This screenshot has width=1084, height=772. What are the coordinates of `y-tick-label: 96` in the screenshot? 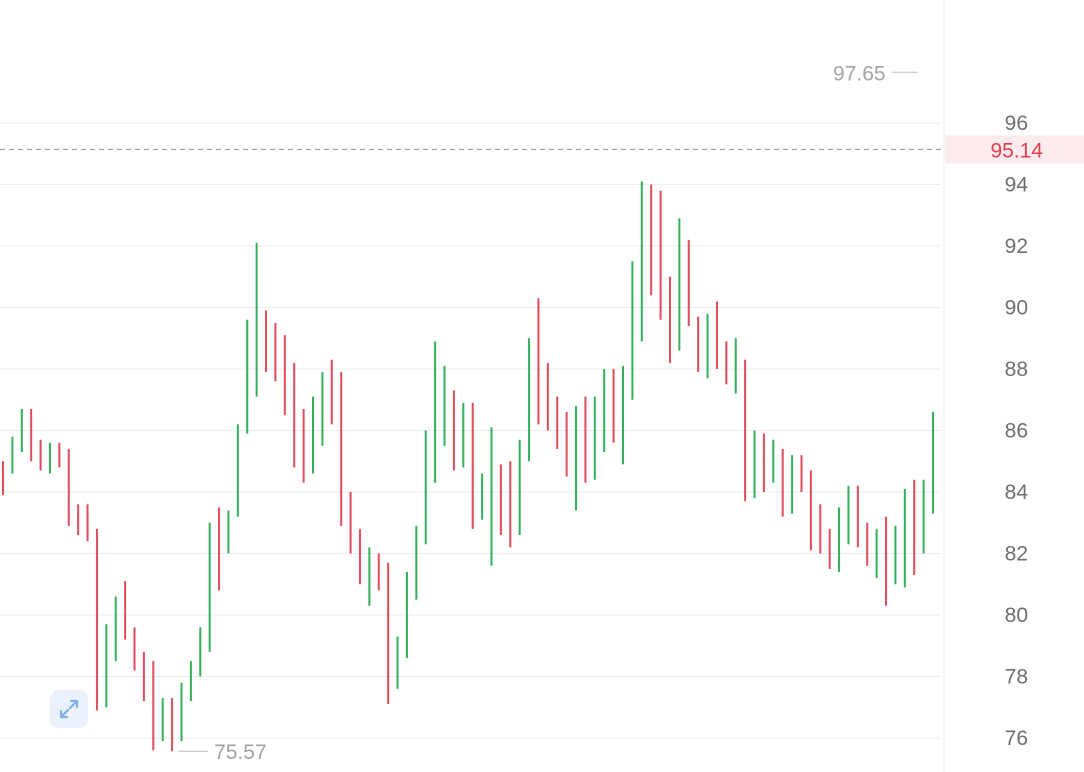 It's located at (1016, 123).